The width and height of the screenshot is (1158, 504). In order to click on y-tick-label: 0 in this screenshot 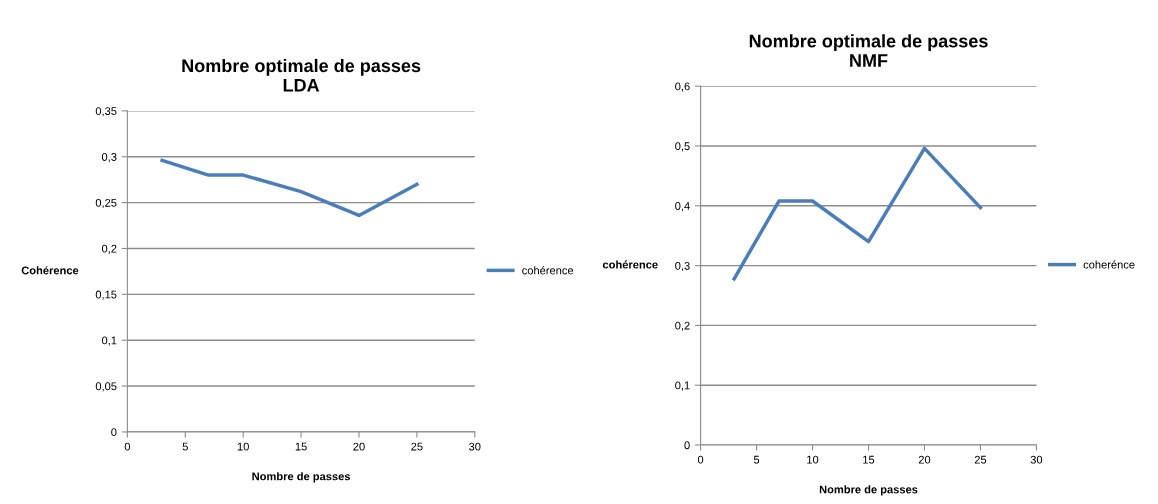, I will do `click(114, 432)`.